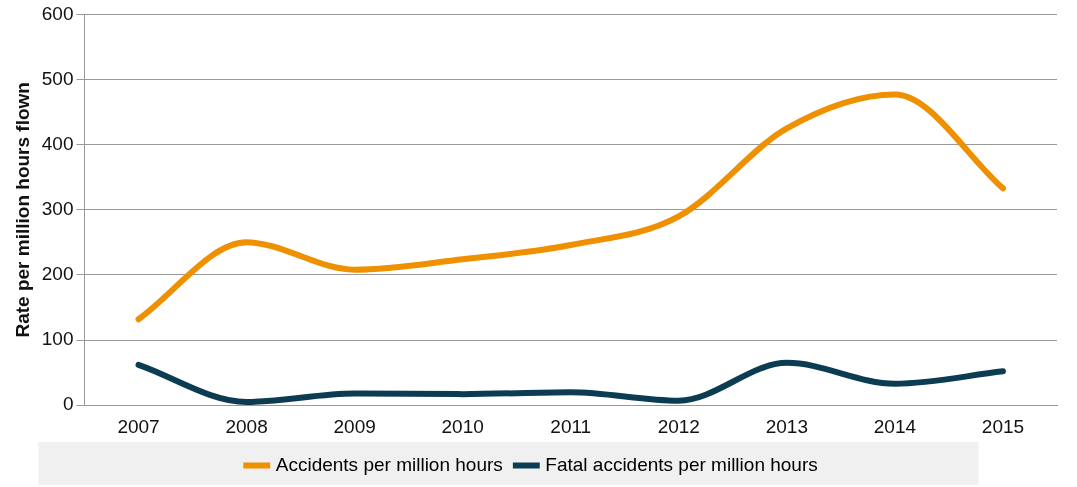 This screenshot has height=487, width=1077. I want to click on legend-label: Fatal accidents per million hours, so click(681, 464).